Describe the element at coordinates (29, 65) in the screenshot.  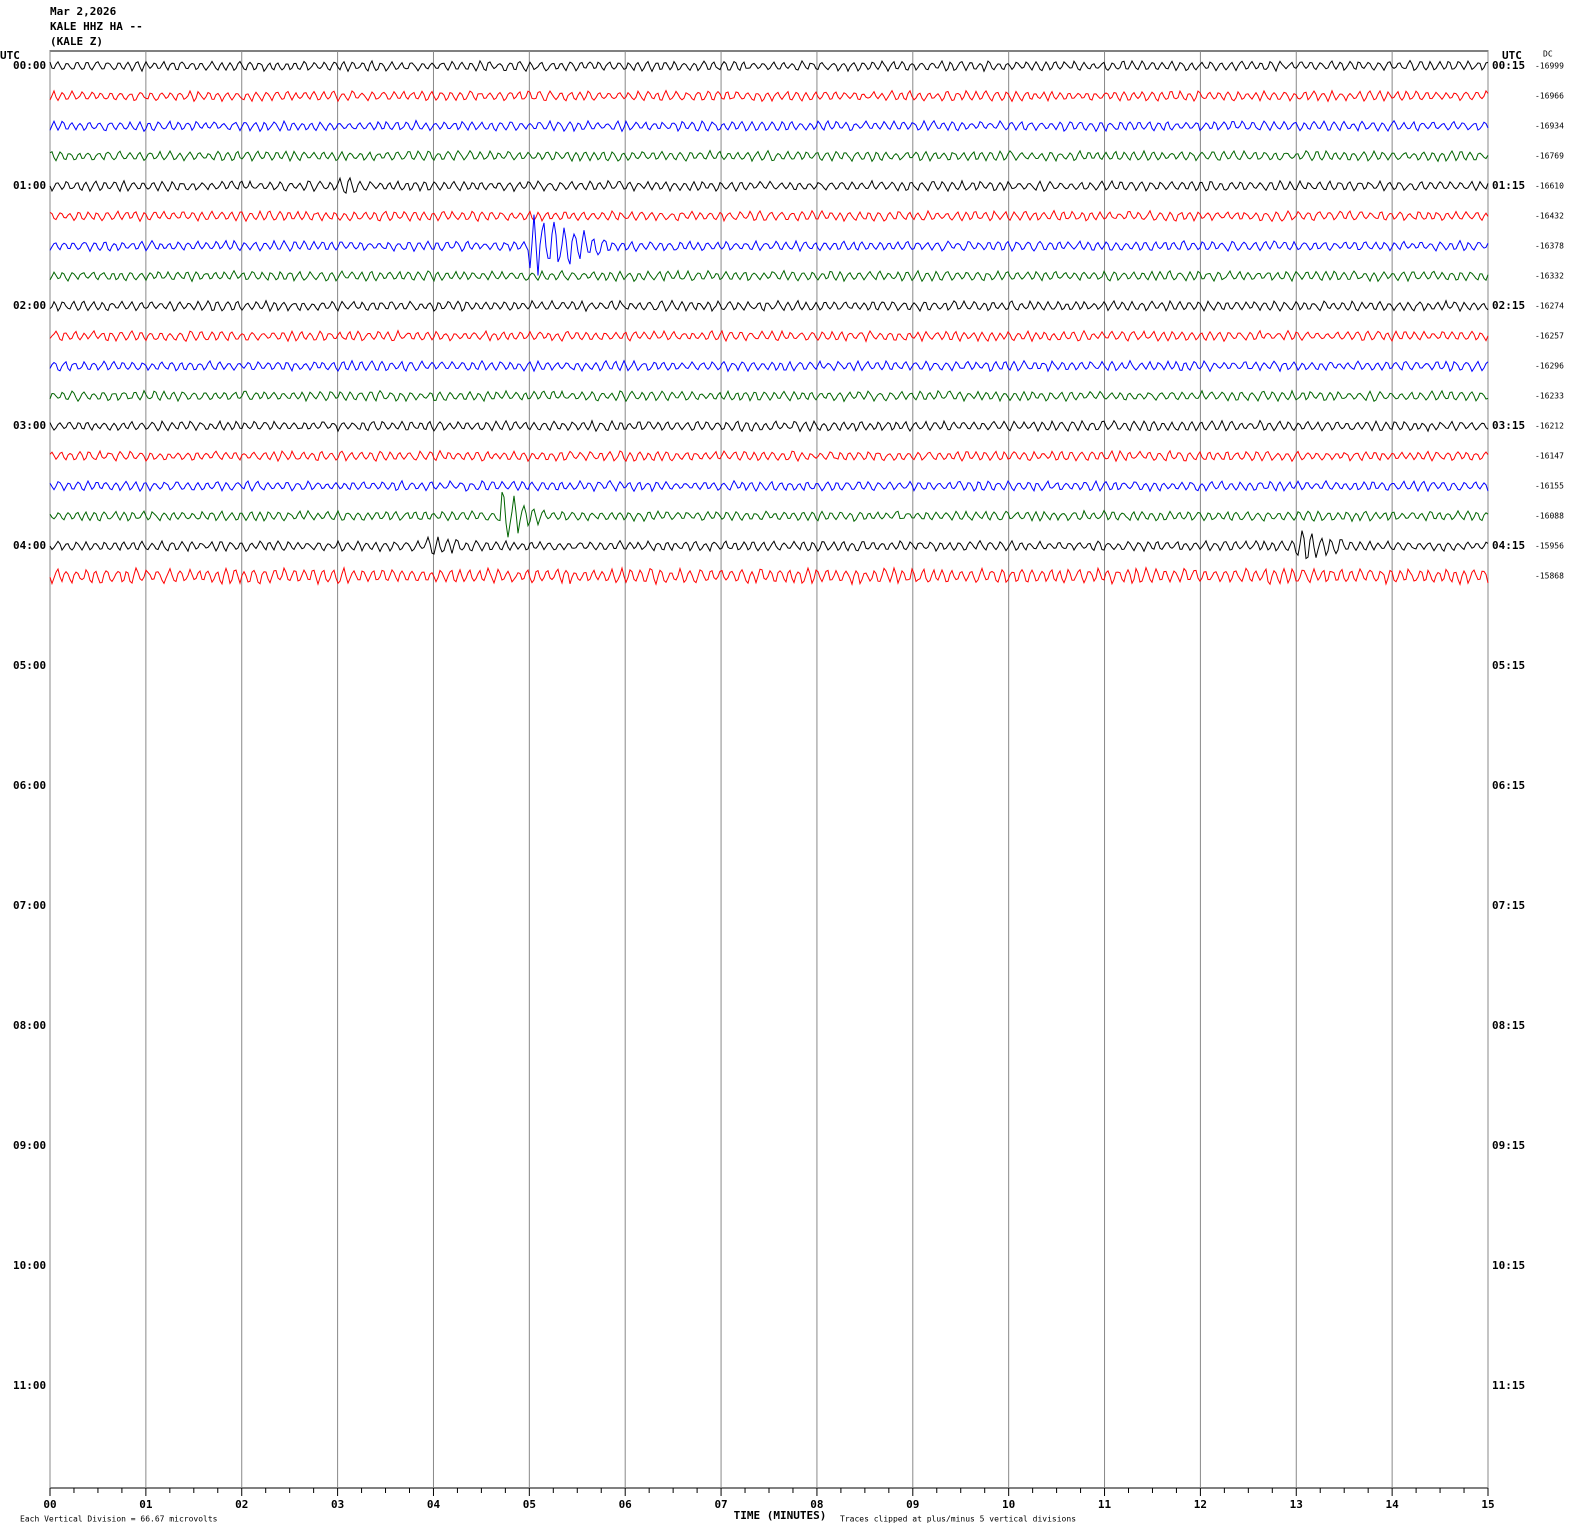
I see `left-time-label: 00:00` at that location.